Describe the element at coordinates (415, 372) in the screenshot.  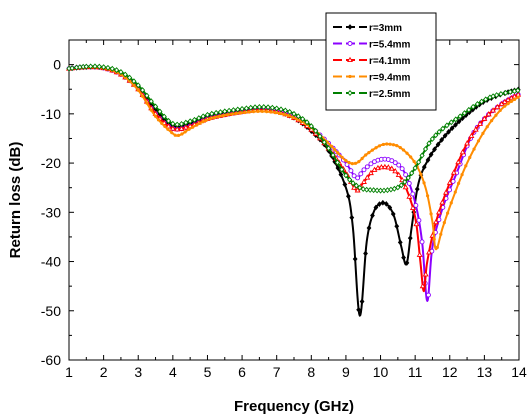
I see `x-tick-label: 11` at that location.